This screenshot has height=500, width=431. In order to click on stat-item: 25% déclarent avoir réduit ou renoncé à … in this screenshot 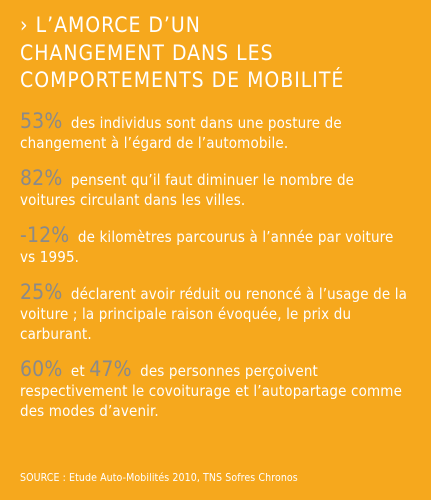, I will do `click(216, 311)`.